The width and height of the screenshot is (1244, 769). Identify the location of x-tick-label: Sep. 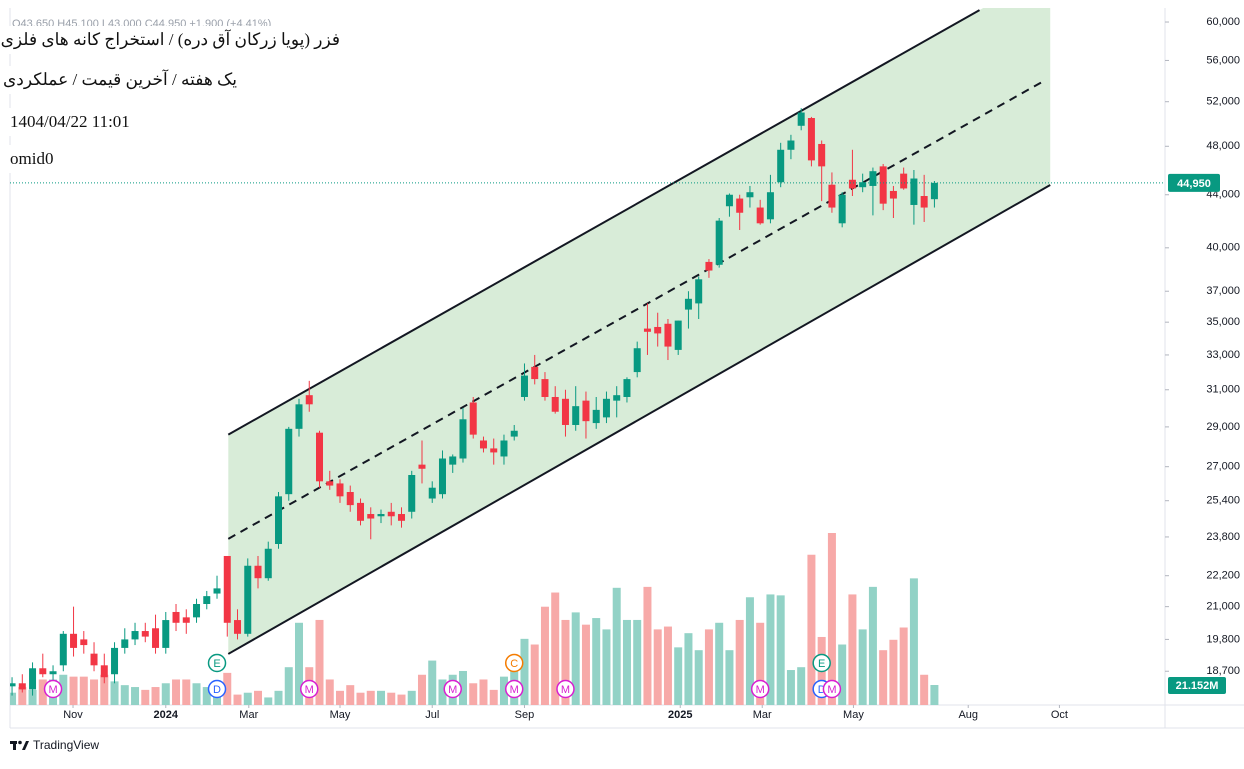
(525, 715).